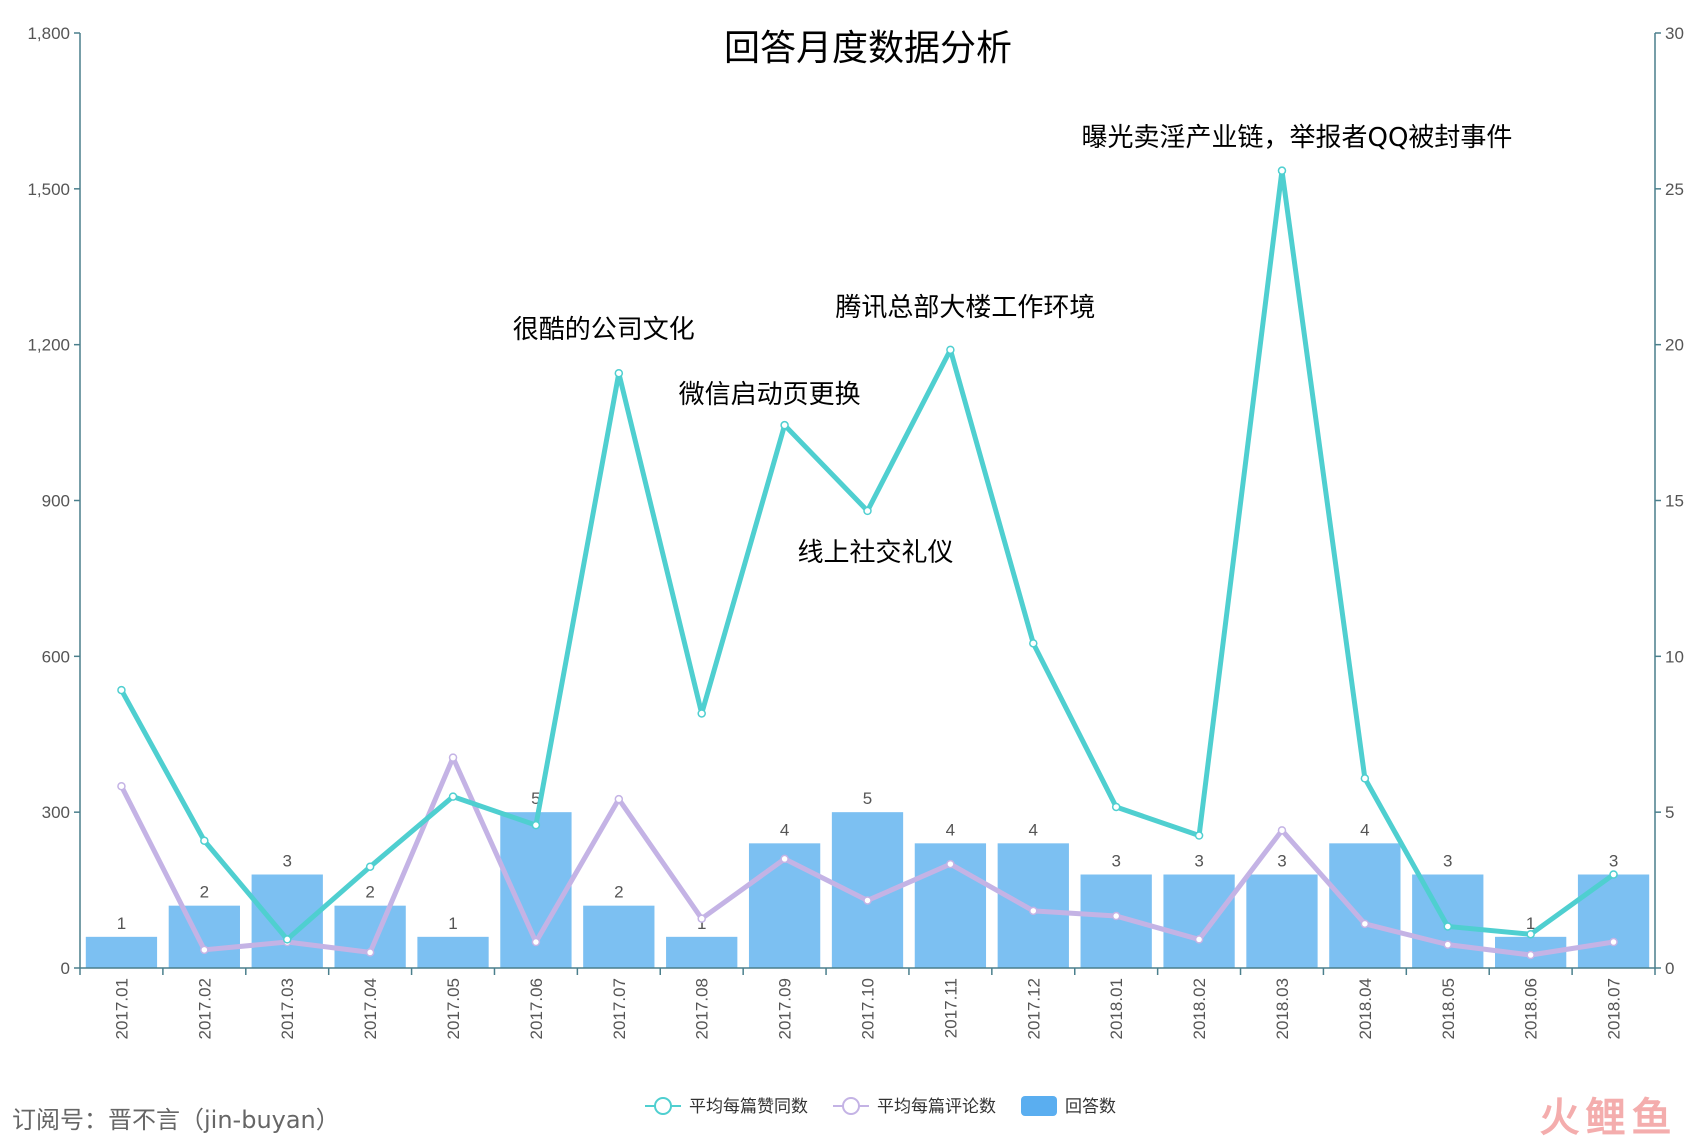  What do you see at coordinates (1033, 1008) in the screenshot?
I see `x-axis-tick-label: 2017.12` at bounding box center [1033, 1008].